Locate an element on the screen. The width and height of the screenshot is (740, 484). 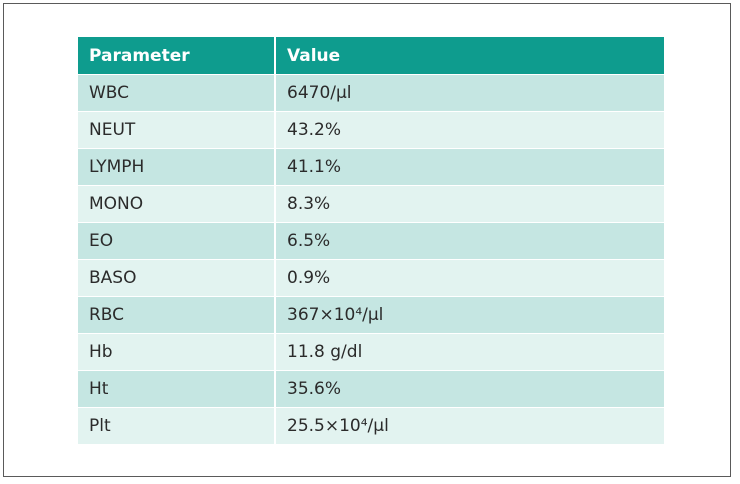
parameter-cell: RBC is located at coordinates (176, 314).